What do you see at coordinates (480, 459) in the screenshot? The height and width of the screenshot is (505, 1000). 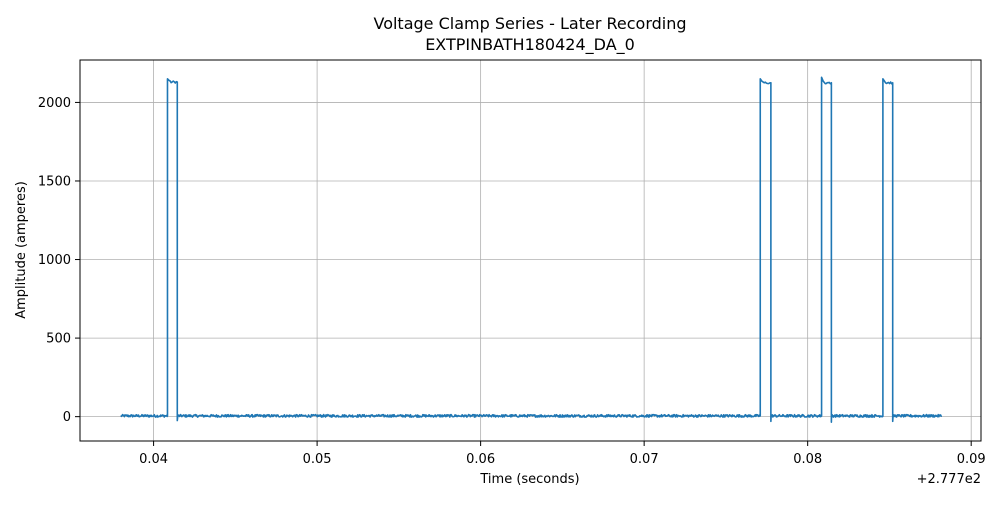 I see `x-tick-label: 0.06` at bounding box center [480, 459].